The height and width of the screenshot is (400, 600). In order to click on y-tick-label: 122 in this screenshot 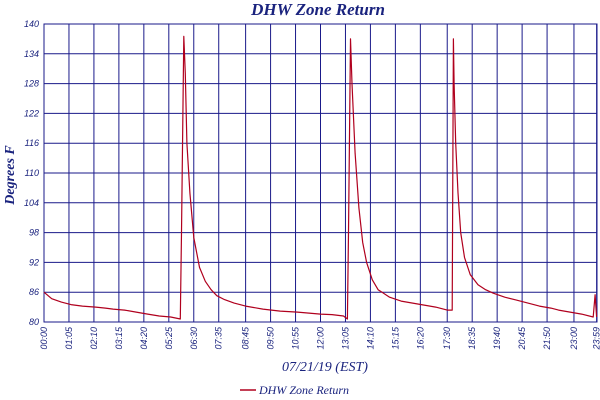, I will do `click(31, 113)`.